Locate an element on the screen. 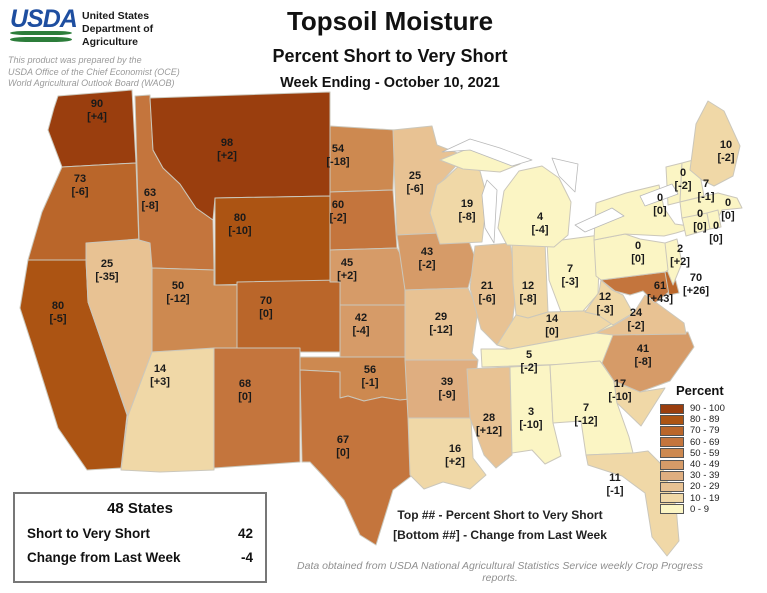  legend-range-label: 60 - 69 is located at coordinates (705, 442).